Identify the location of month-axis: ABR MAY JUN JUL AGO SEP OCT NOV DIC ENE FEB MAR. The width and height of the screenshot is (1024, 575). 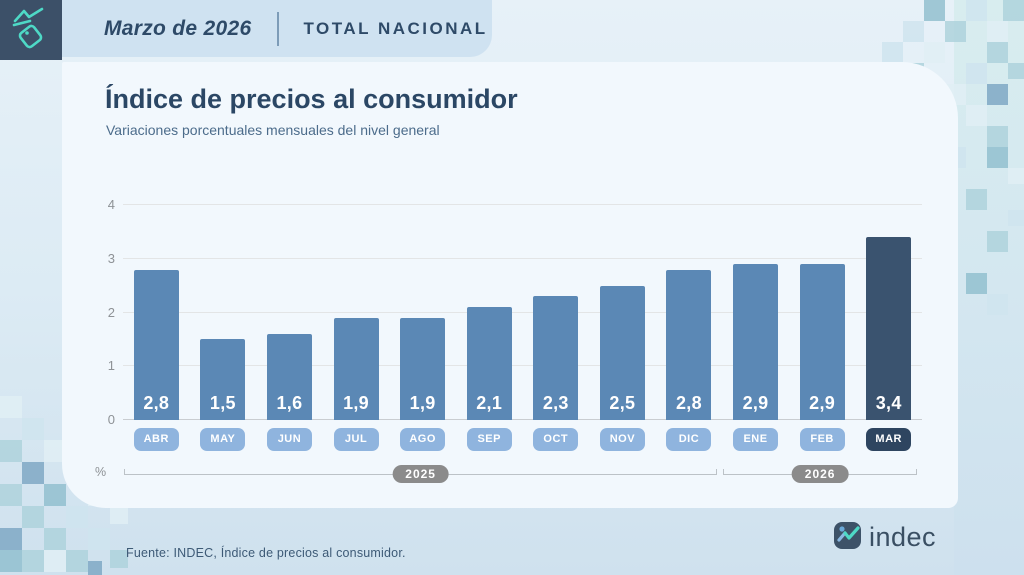
(522, 439).